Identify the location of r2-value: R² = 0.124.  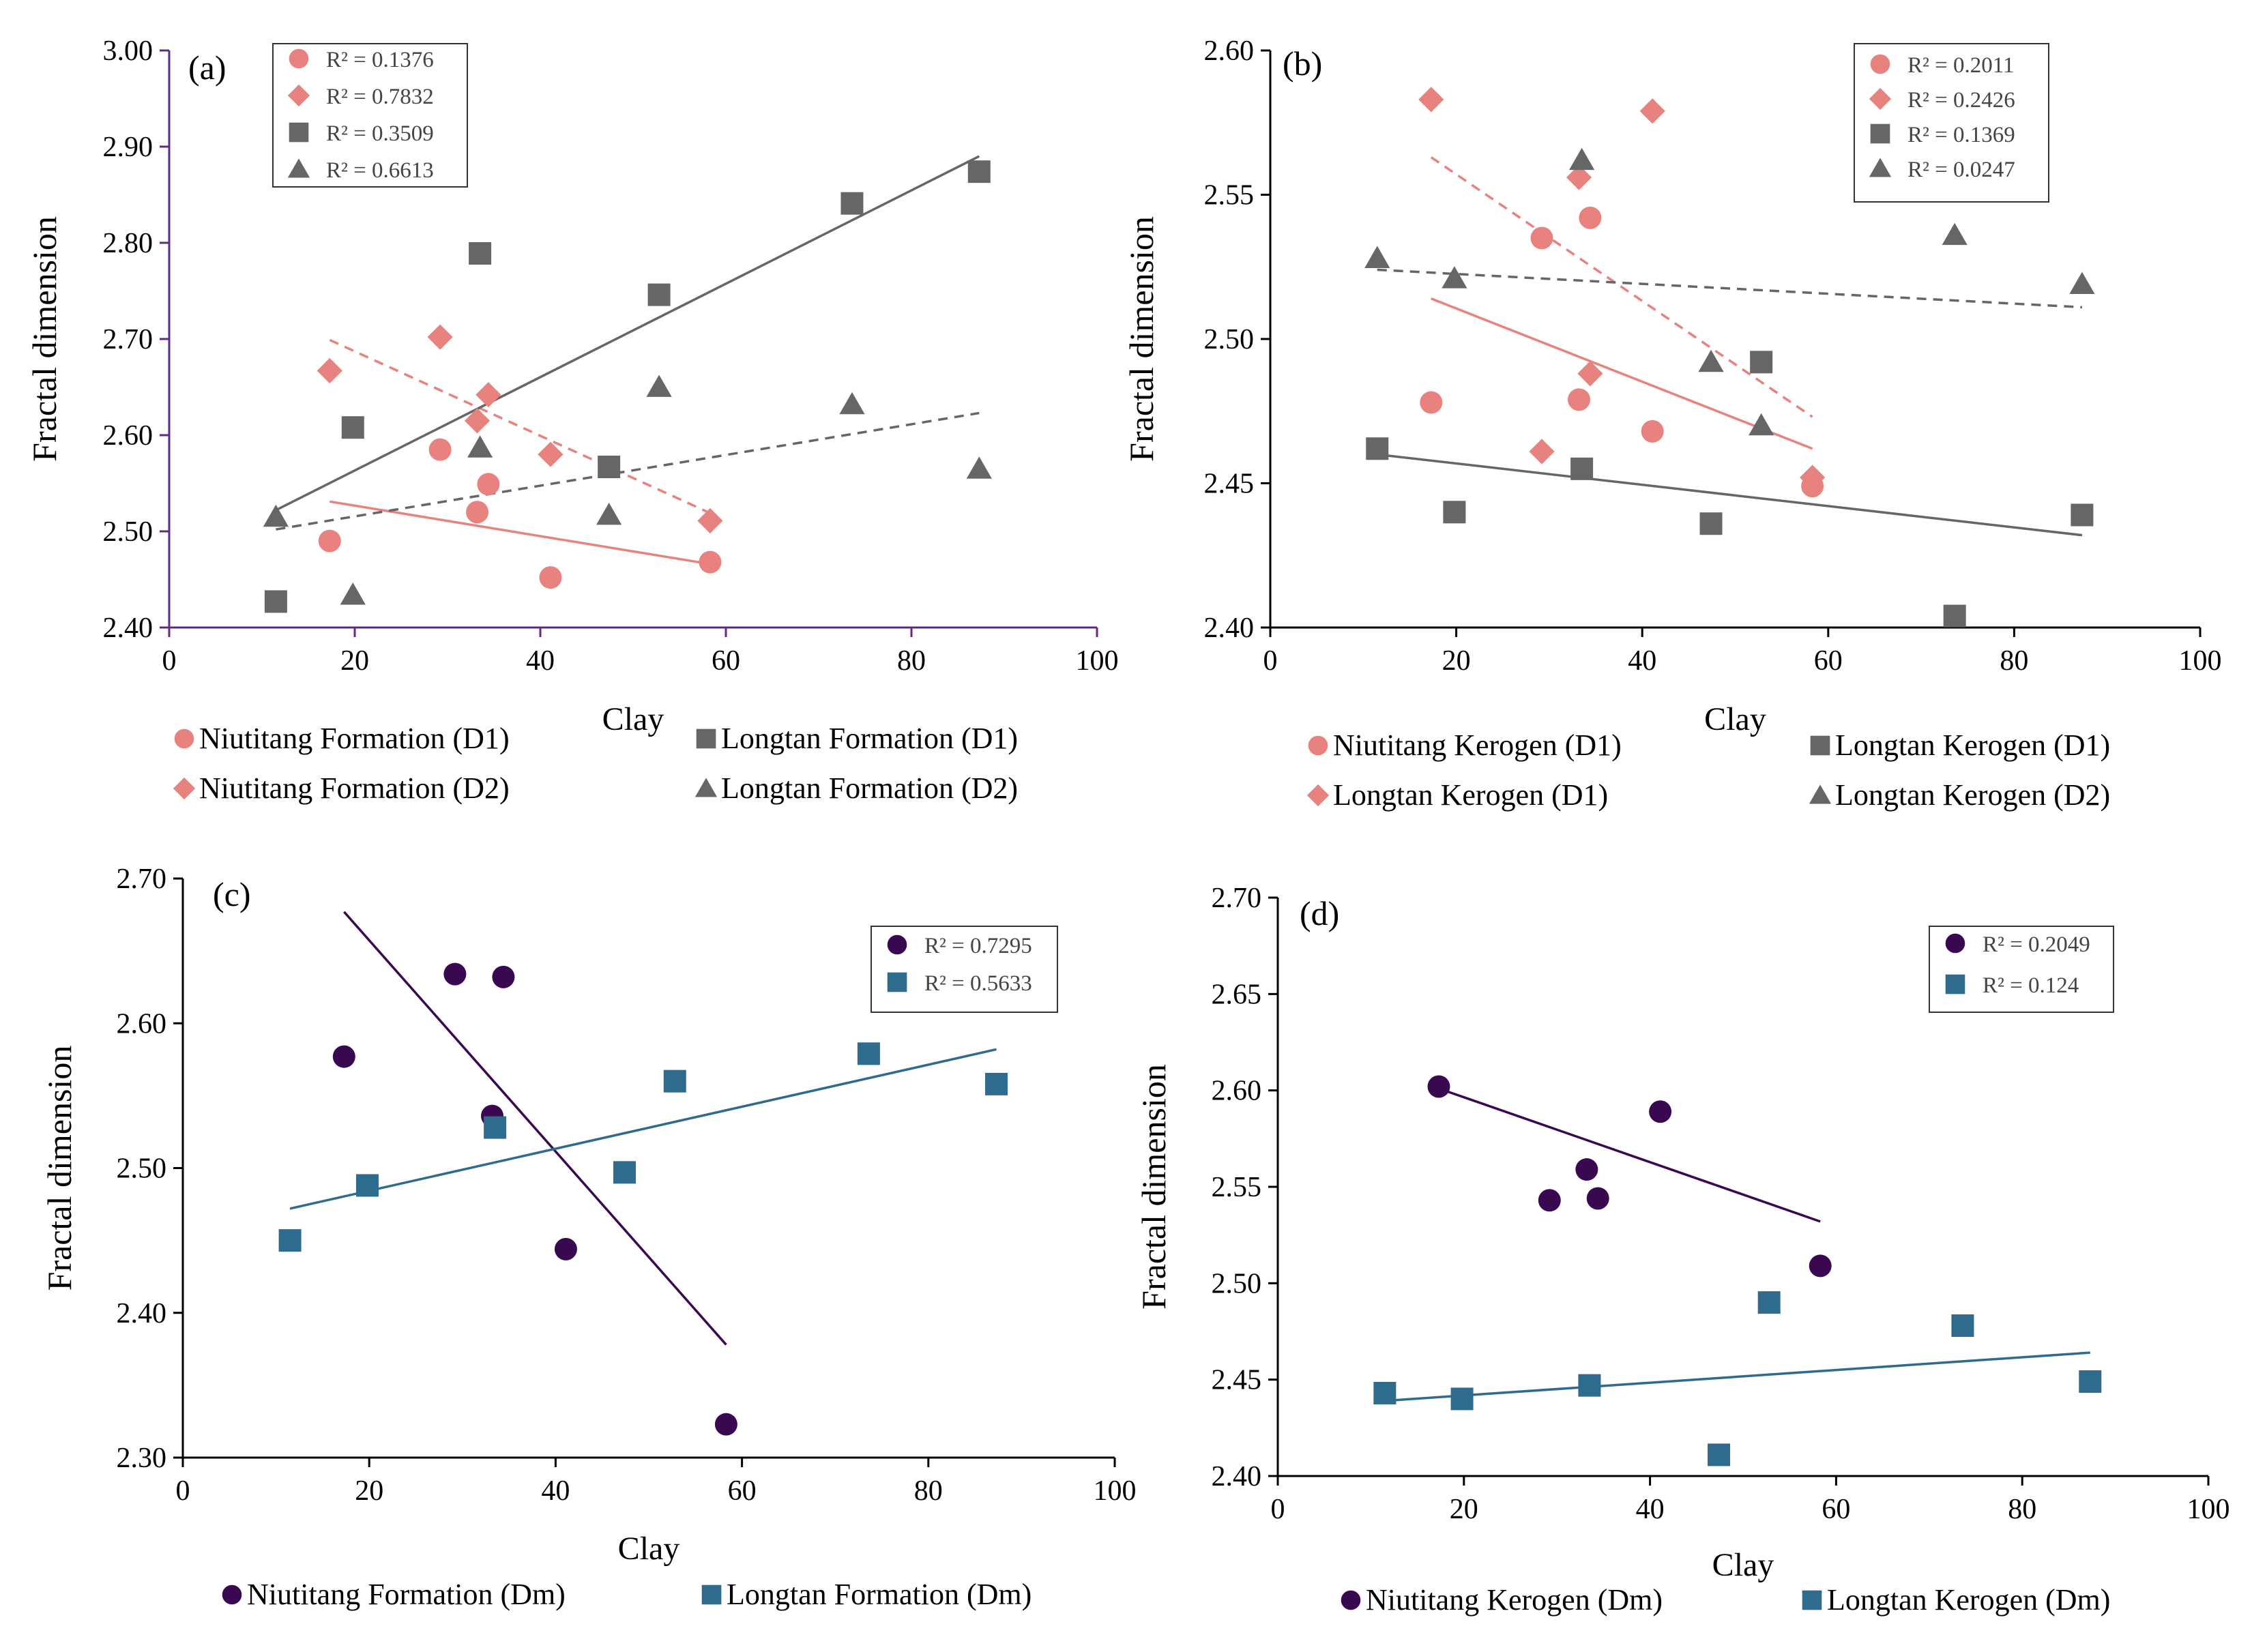
(2031, 986).